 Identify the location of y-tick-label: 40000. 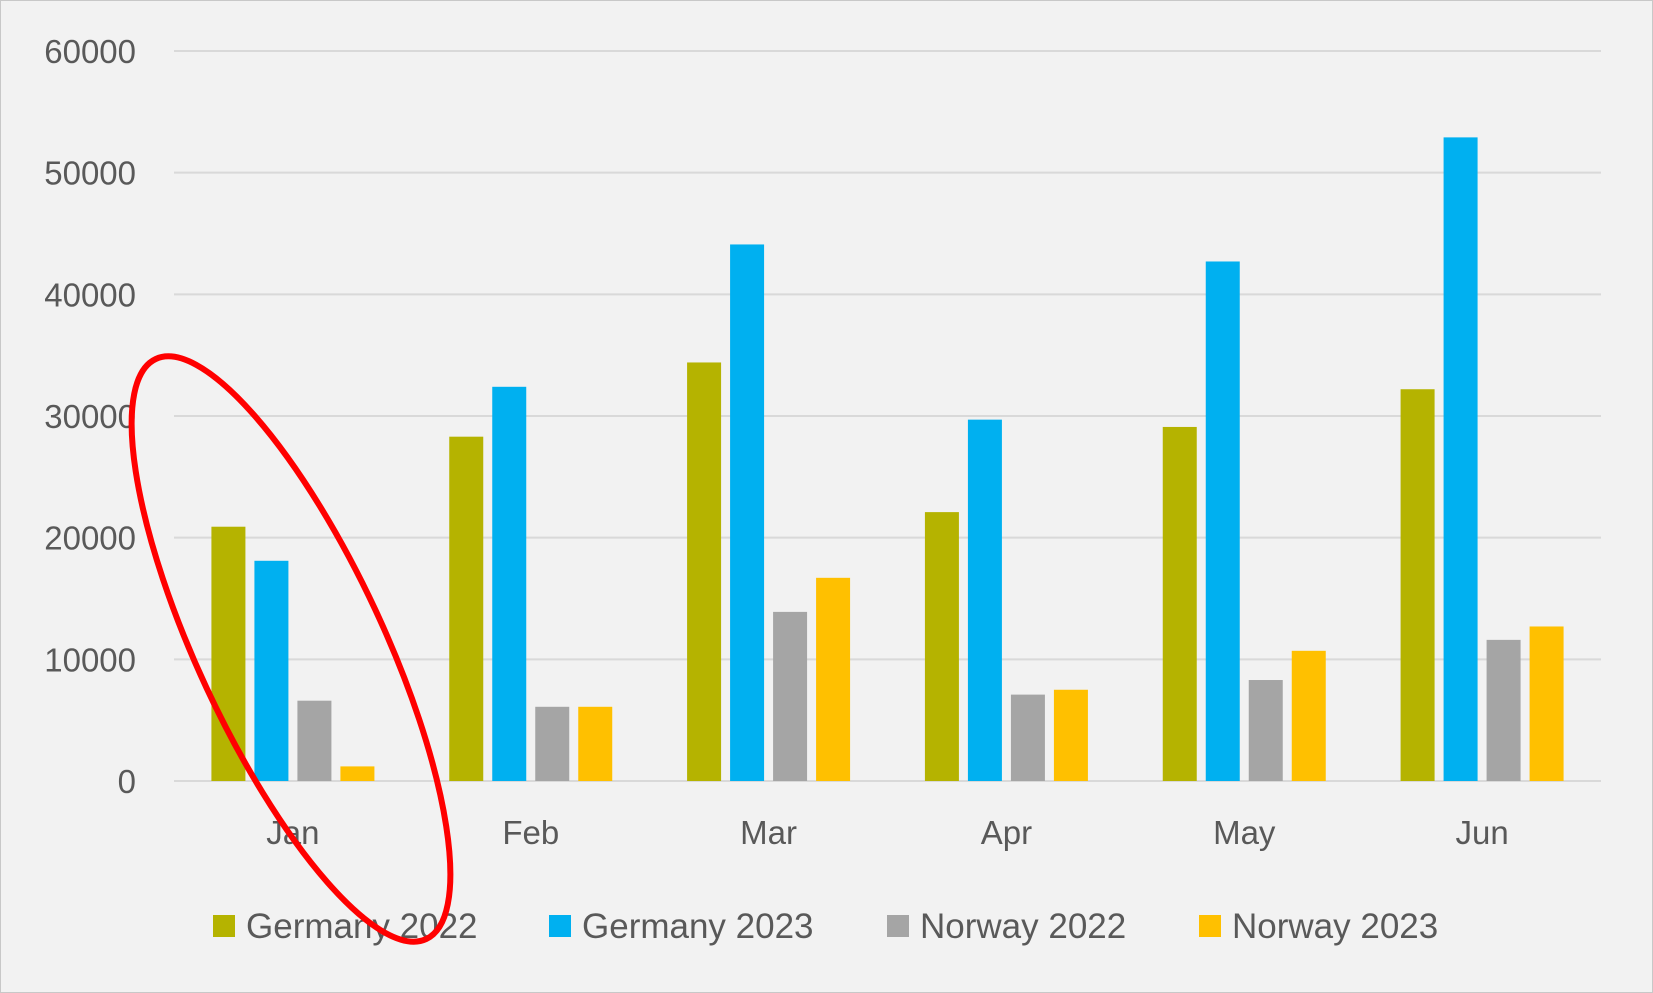
(90, 294).